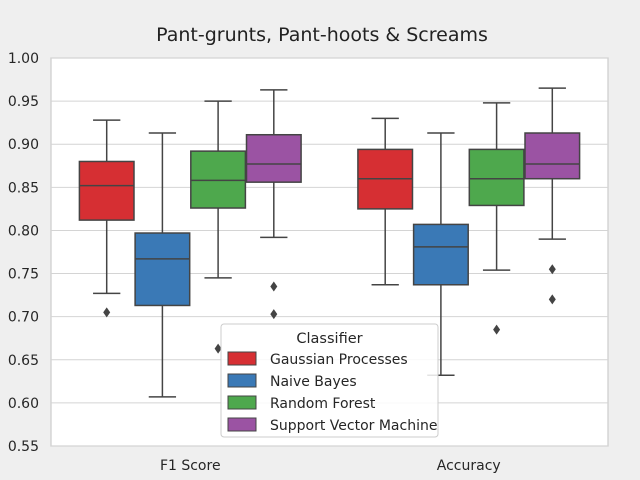 The width and height of the screenshot is (640, 480). Describe the element at coordinates (23, 188) in the screenshot. I see `y-tick-label: 0.85` at that location.